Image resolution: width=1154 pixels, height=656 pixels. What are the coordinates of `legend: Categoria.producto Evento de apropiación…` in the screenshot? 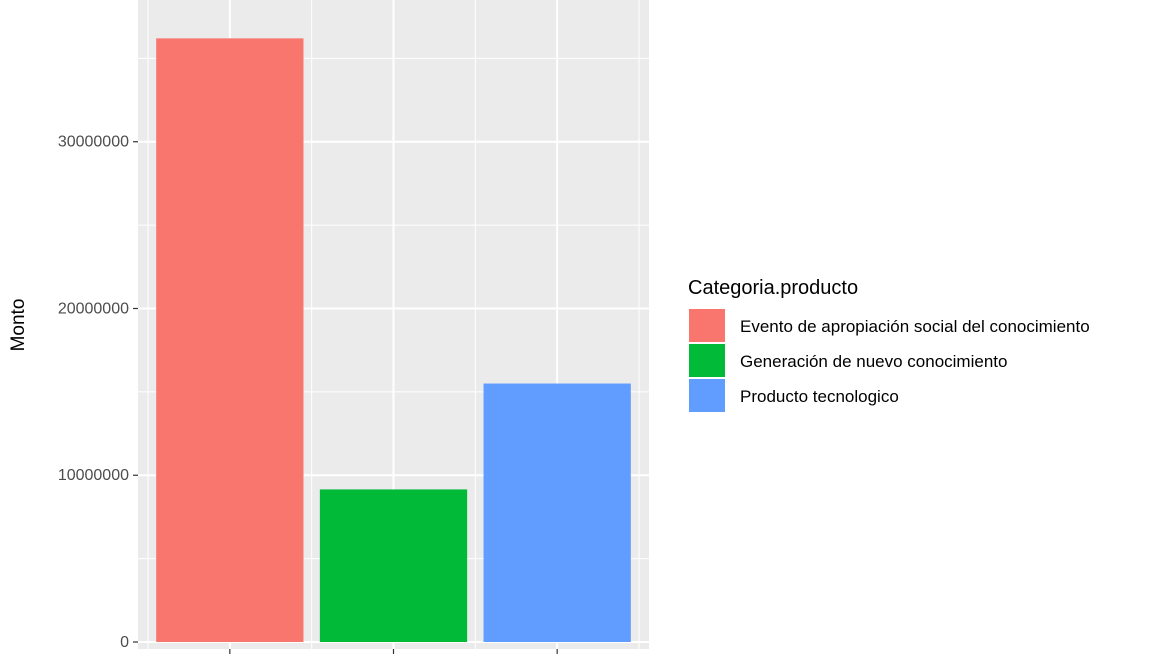 It's located at (889, 344).